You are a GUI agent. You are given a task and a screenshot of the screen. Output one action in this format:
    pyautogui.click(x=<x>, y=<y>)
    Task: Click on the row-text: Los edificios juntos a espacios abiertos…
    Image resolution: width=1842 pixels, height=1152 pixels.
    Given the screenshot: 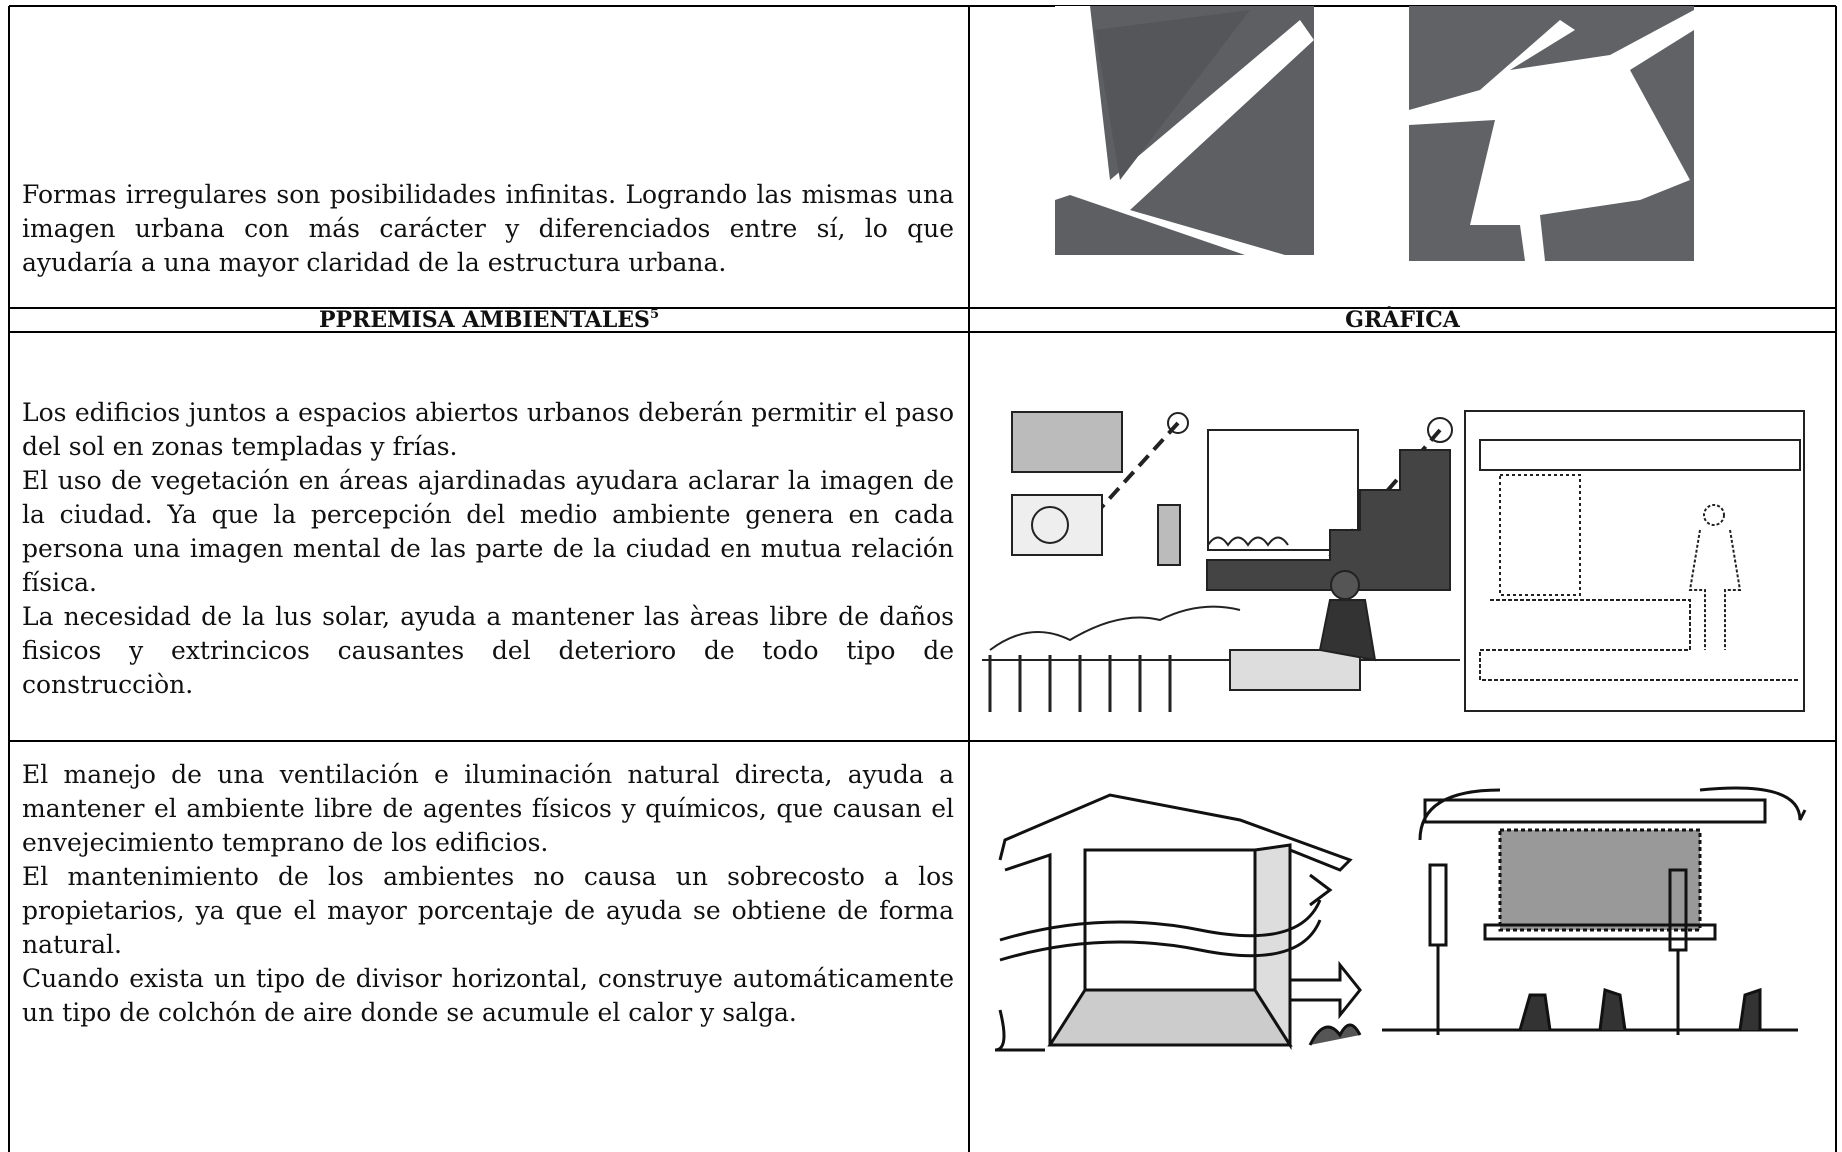 What is the action you would take?
    pyautogui.click(x=488, y=549)
    